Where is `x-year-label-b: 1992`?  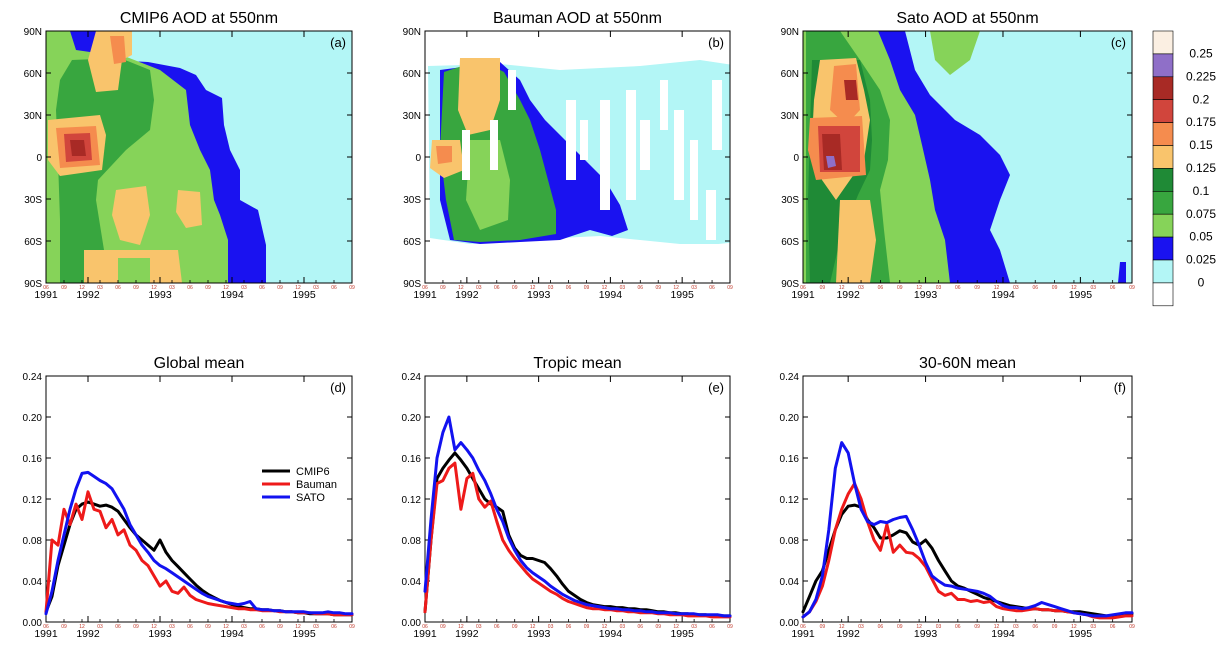
x-year-label-b: 1992 is located at coordinates (467, 295).